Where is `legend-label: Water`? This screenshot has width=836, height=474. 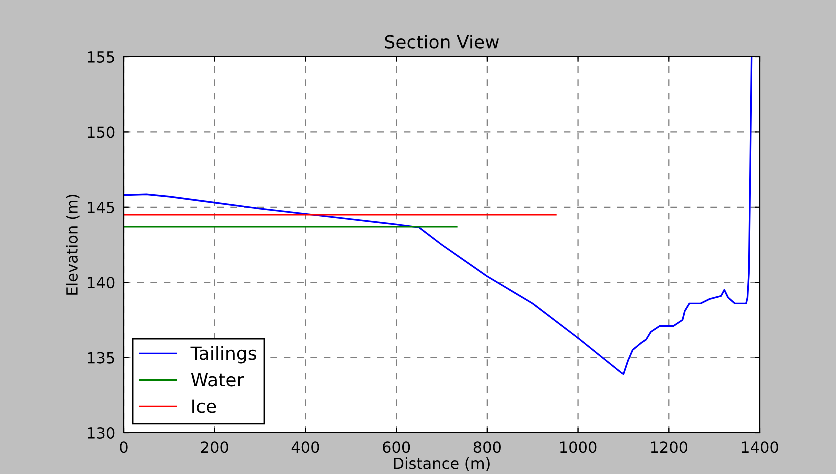
legend-label: Water is located at coordinates (217, 380).